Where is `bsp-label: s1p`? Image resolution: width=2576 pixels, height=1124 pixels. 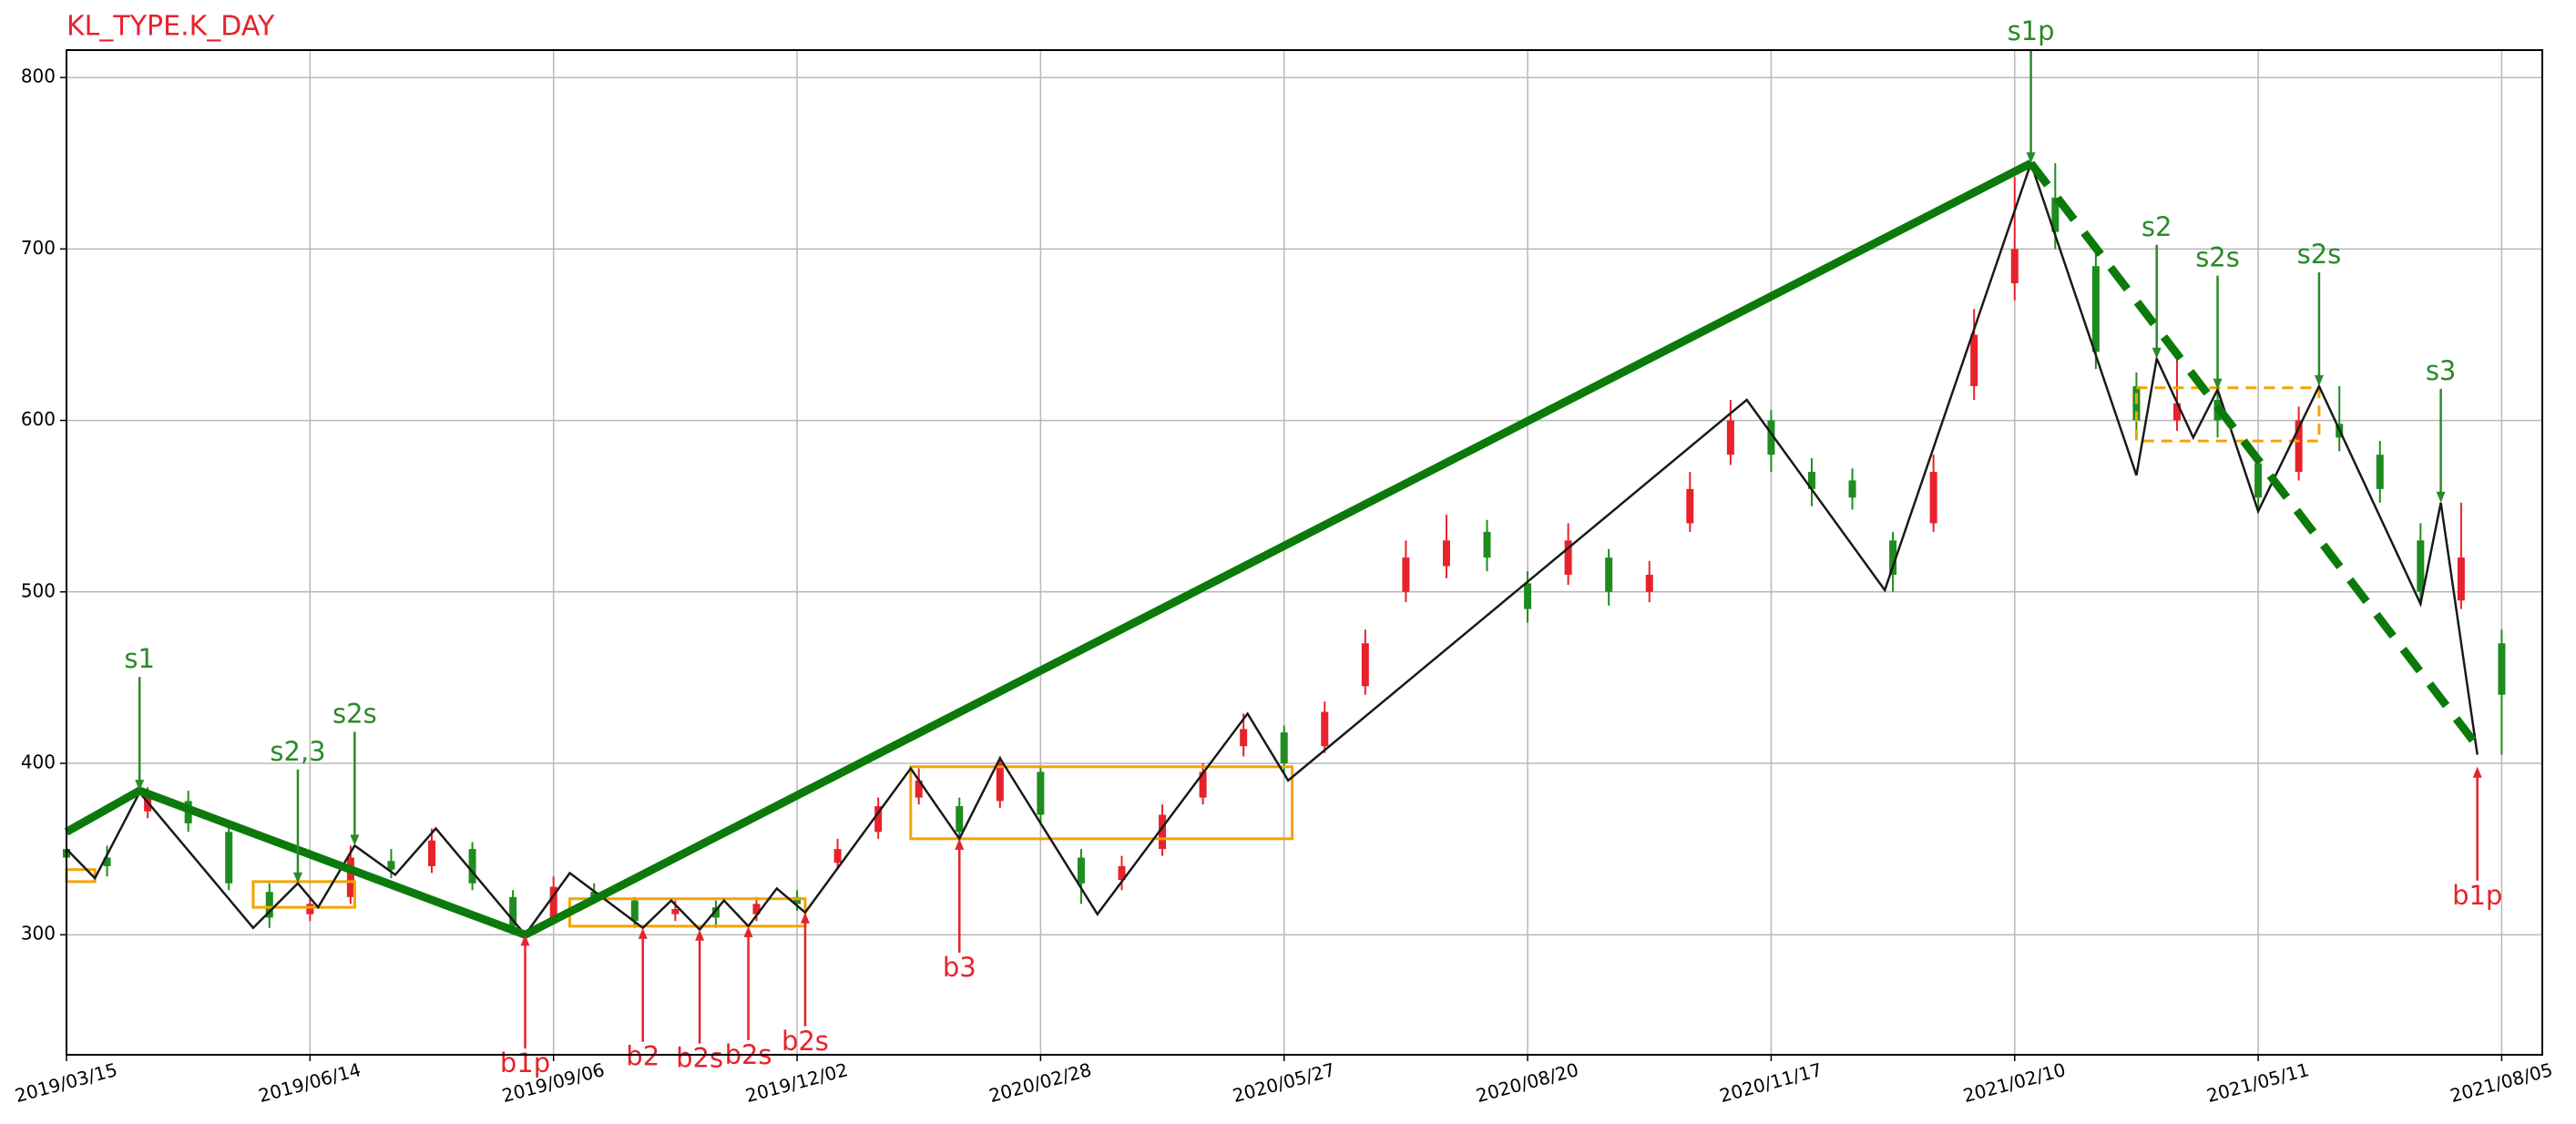 bsp-label: s1p is located at coordinates (2032, 30).